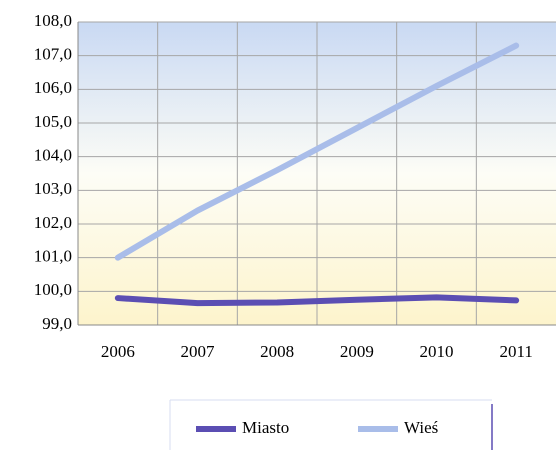  What do you see at coordinates (265, 427) in the screenshot?
I see `legend-label: Miasto` at bounding box center [265, 427].